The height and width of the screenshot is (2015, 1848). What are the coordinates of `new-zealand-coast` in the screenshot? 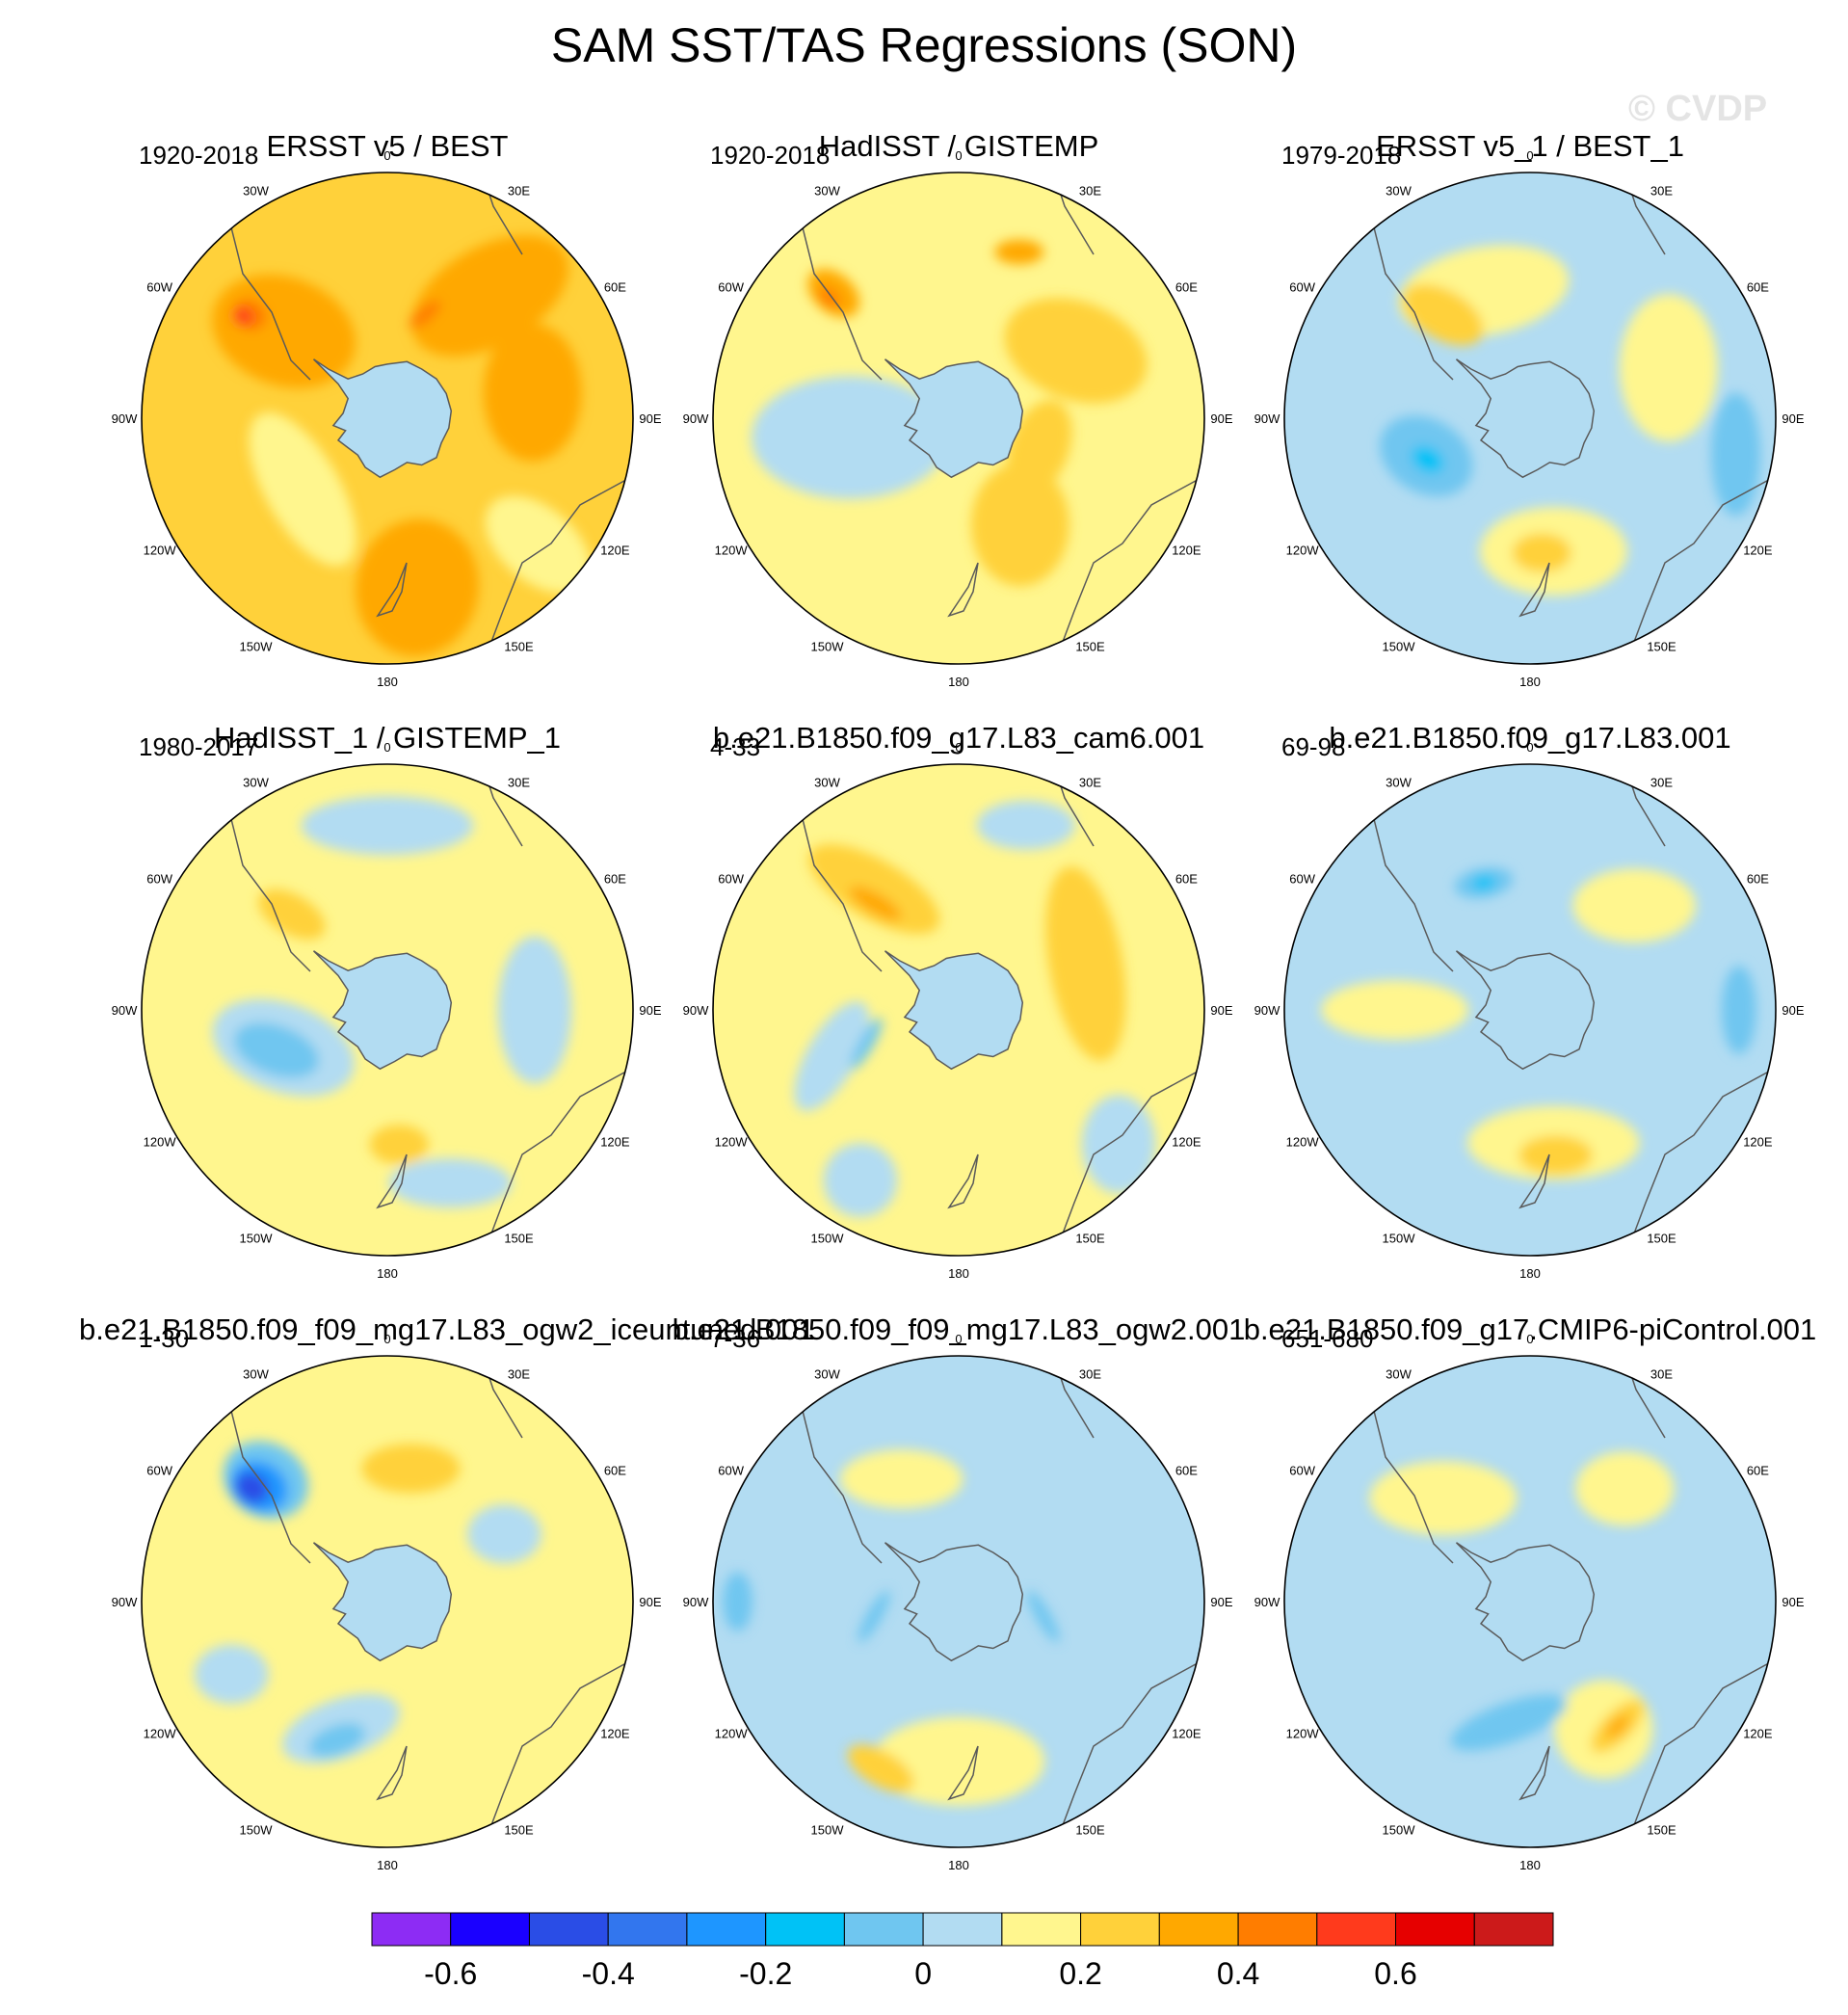 It's located at (963, 1181).